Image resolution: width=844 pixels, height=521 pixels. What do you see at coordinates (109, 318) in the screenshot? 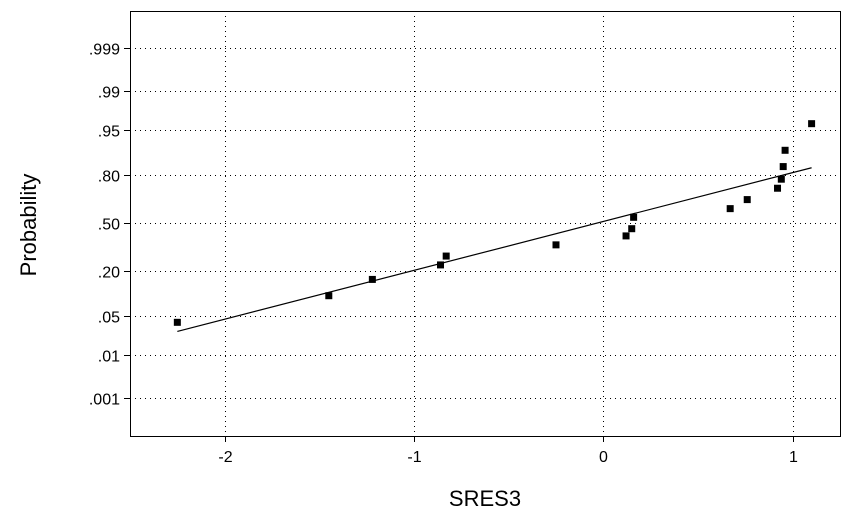
I see `y-tick-label: .05` at bounding box center [109, 318].